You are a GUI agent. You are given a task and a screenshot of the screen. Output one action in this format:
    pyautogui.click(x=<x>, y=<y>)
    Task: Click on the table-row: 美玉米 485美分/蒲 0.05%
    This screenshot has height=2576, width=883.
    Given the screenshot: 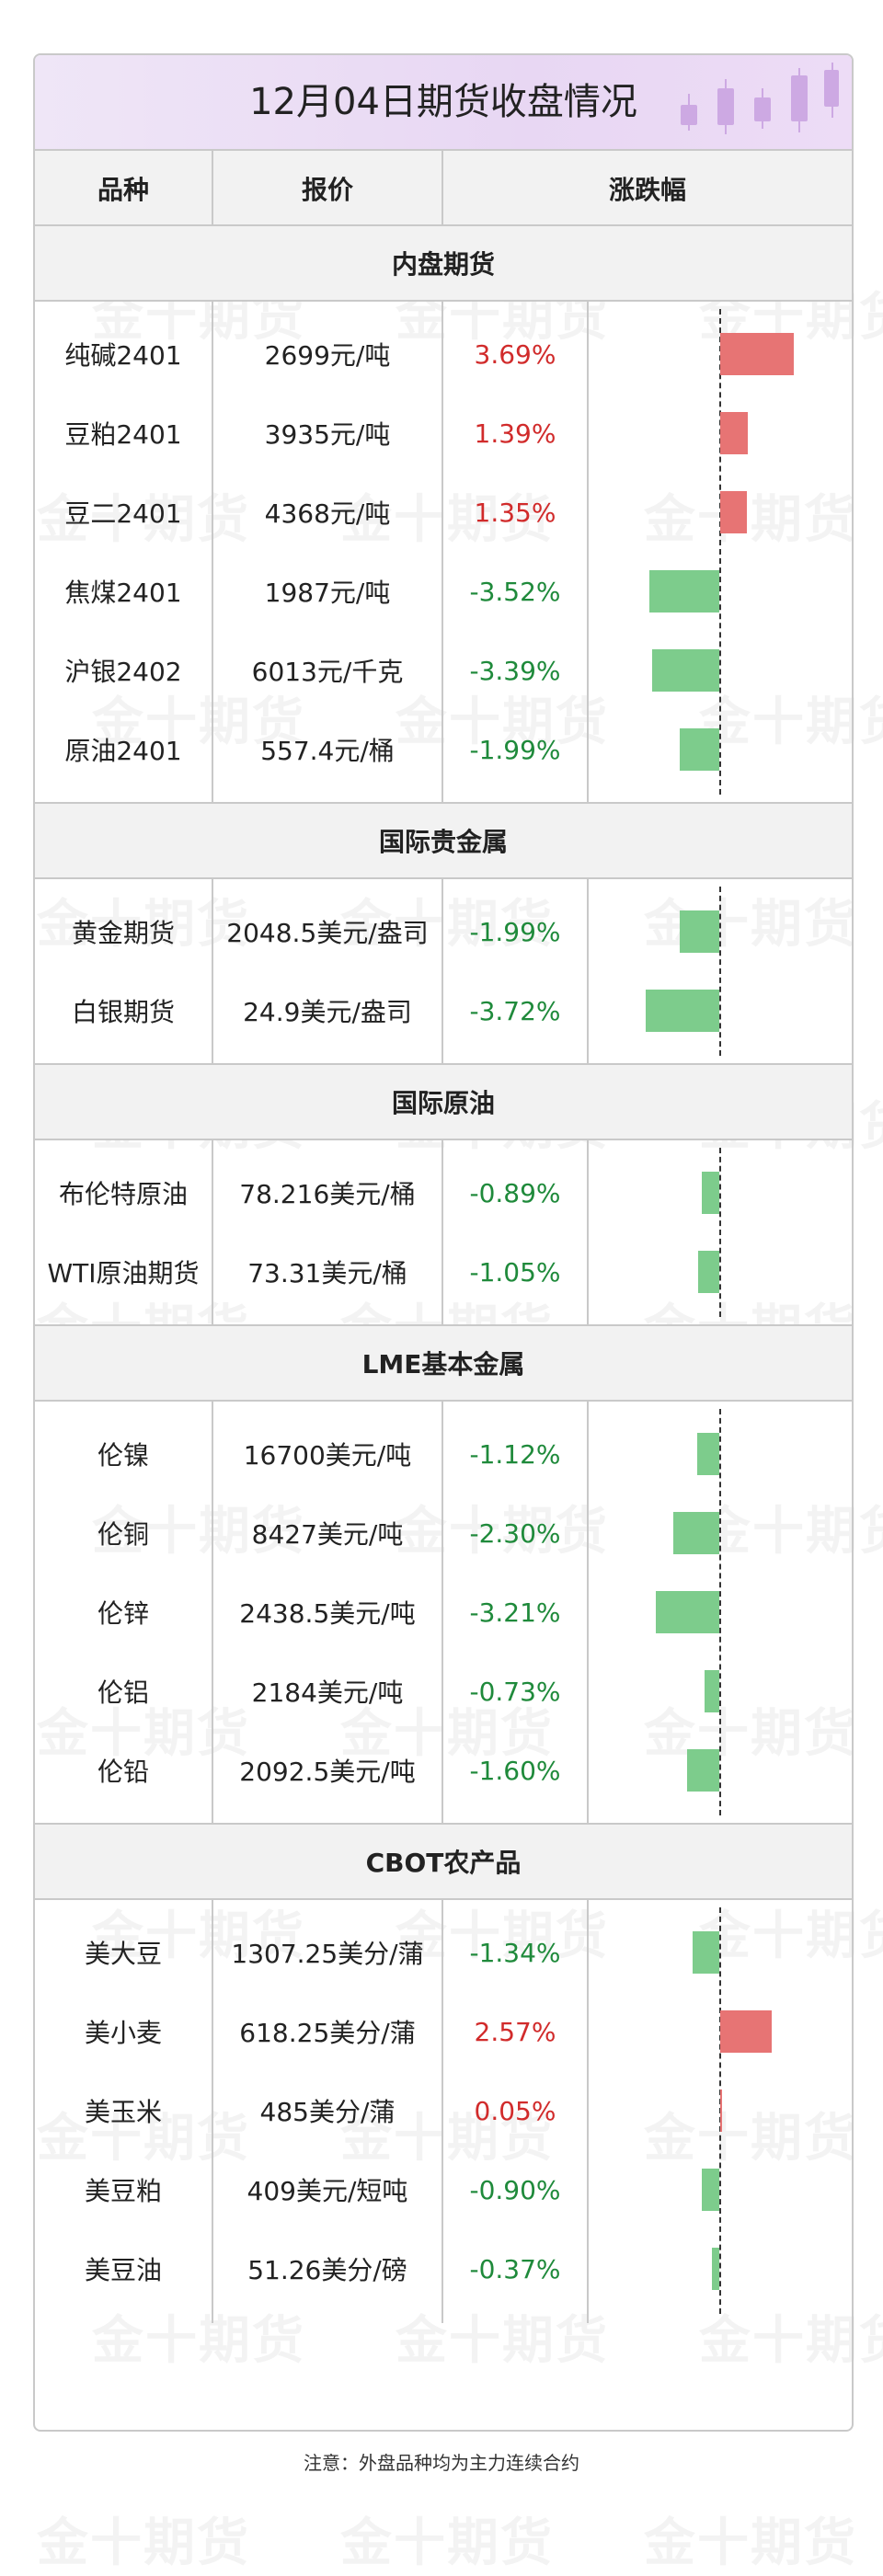 What is the action you would take?
    pyautogui.click(x=443, y=2111)
    